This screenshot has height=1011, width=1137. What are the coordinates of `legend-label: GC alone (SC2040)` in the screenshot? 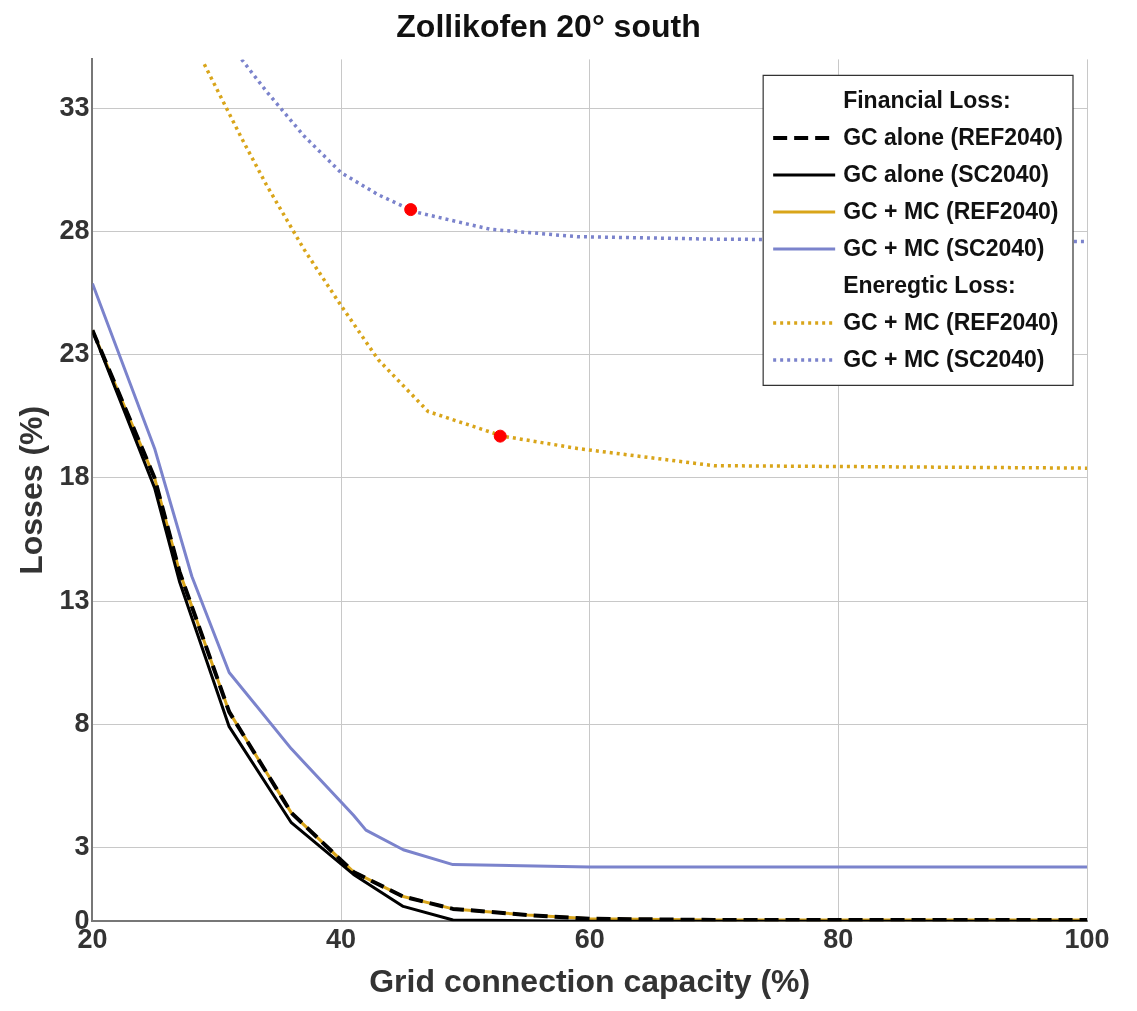 It's located at (946, 174).